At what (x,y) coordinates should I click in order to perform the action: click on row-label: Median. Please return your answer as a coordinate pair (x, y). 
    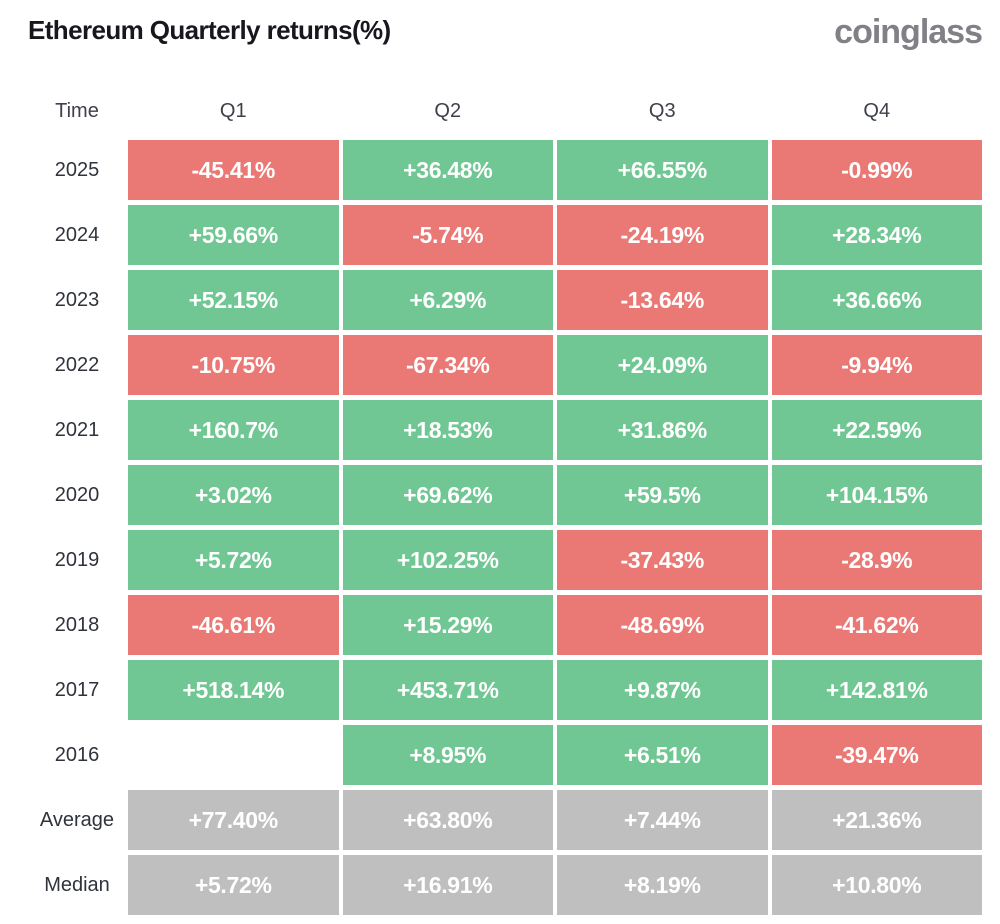
    Looking at the image, I should click on (77, 884).